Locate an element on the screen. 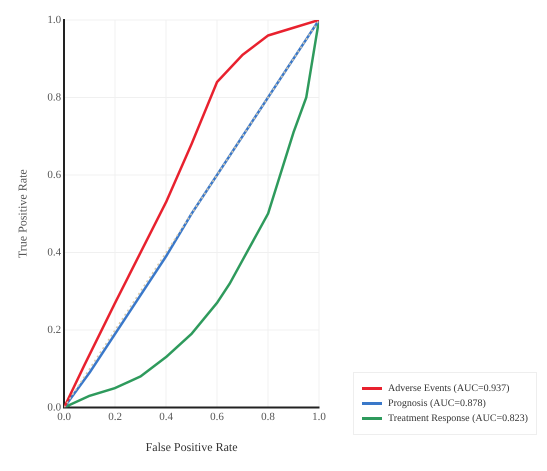 The width and height of the screenshot is (547, 471). x-tick-label: 0.0 is located at coordinates (64, 416).